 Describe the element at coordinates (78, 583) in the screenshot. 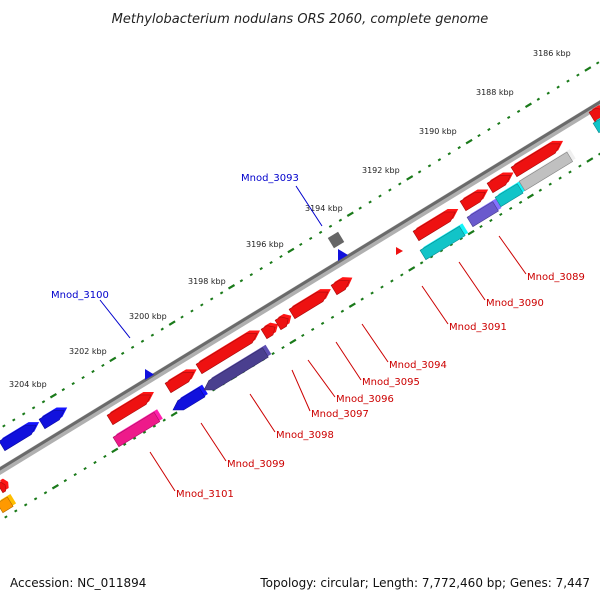

I see `accession-text: Accession: NC_011894` at that location.